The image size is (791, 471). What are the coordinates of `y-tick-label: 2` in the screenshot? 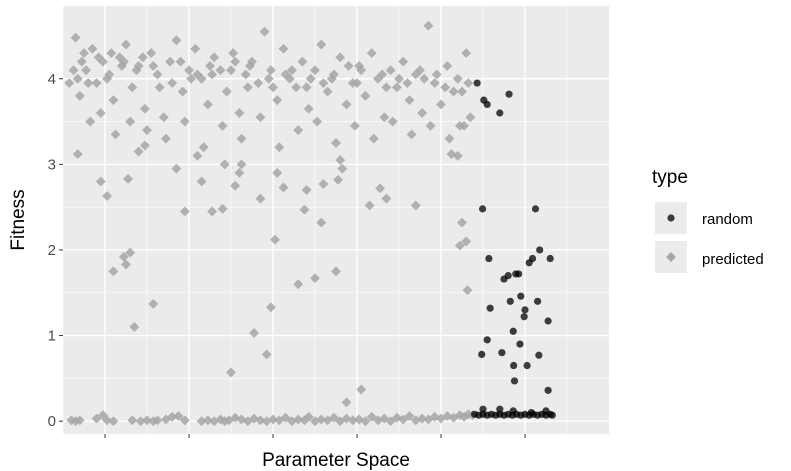 It's located at (52, 250).